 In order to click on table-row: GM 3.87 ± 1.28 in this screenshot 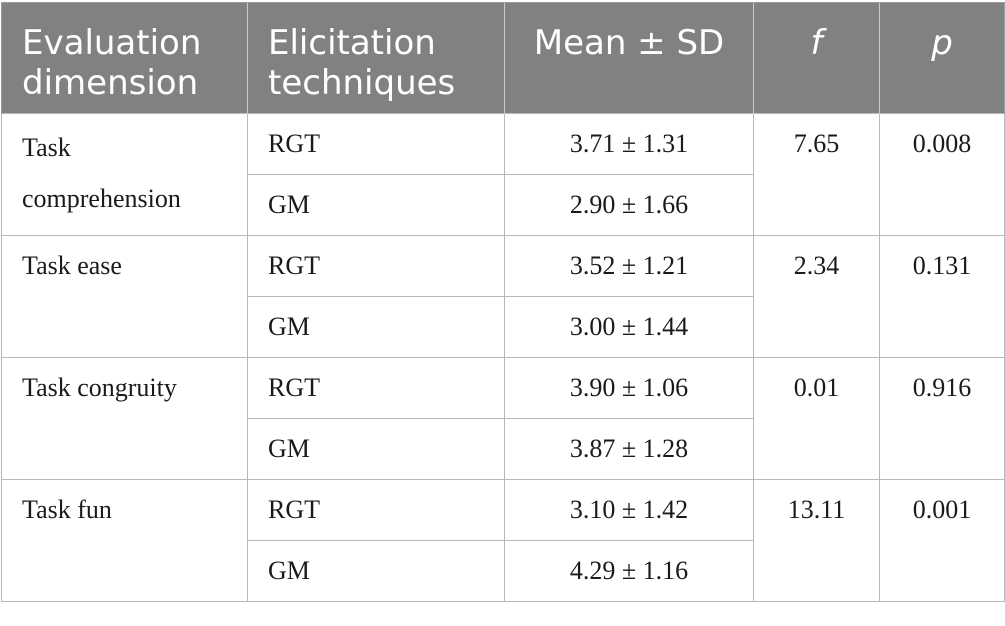, I will do `click(503, 449)`.